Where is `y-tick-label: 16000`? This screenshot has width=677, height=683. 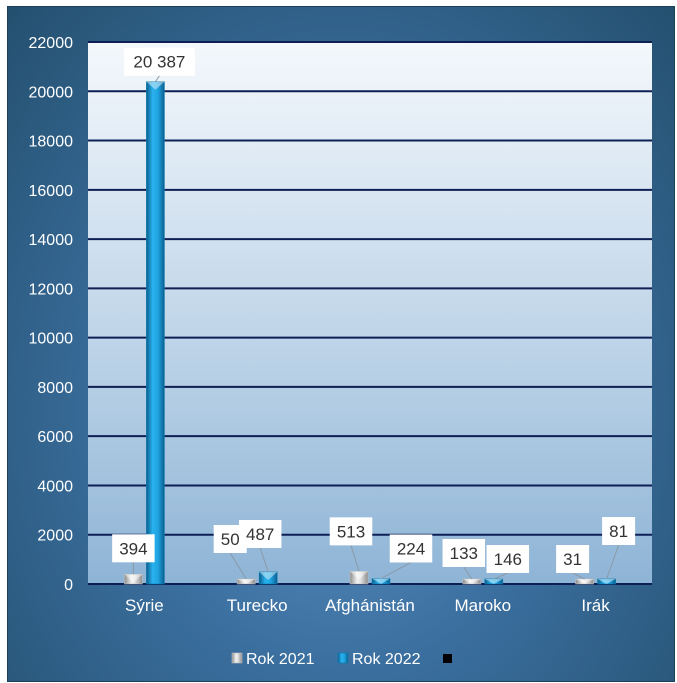 y-tick-label: 16000 is located at coordinates (51, 191).